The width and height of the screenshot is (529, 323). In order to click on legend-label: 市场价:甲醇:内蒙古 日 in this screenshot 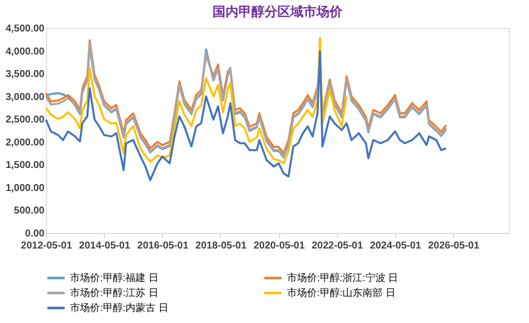, I will do `click(119, 308)`.